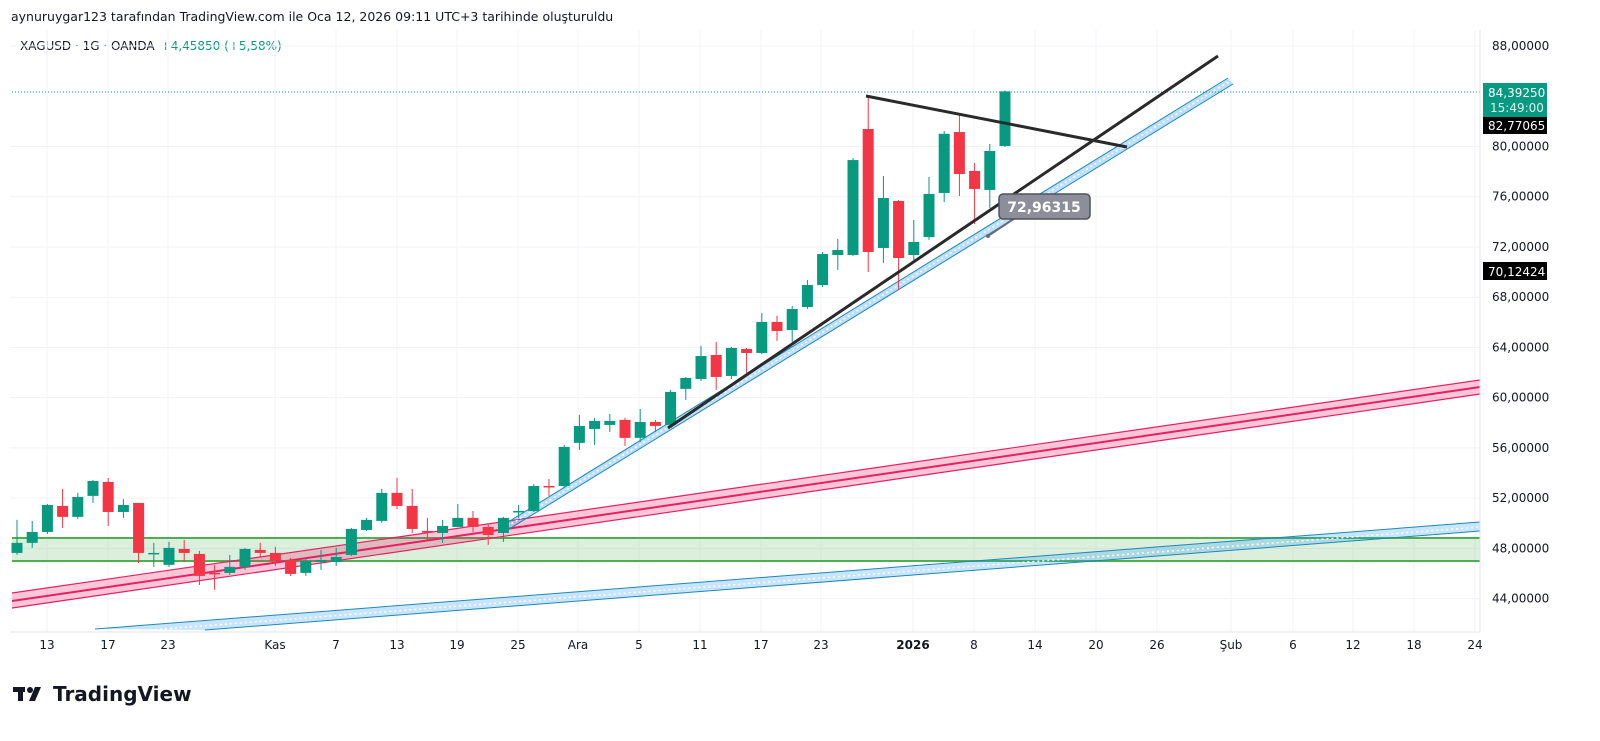  I want to click on time-tick-label: 5, so click(639, 645).